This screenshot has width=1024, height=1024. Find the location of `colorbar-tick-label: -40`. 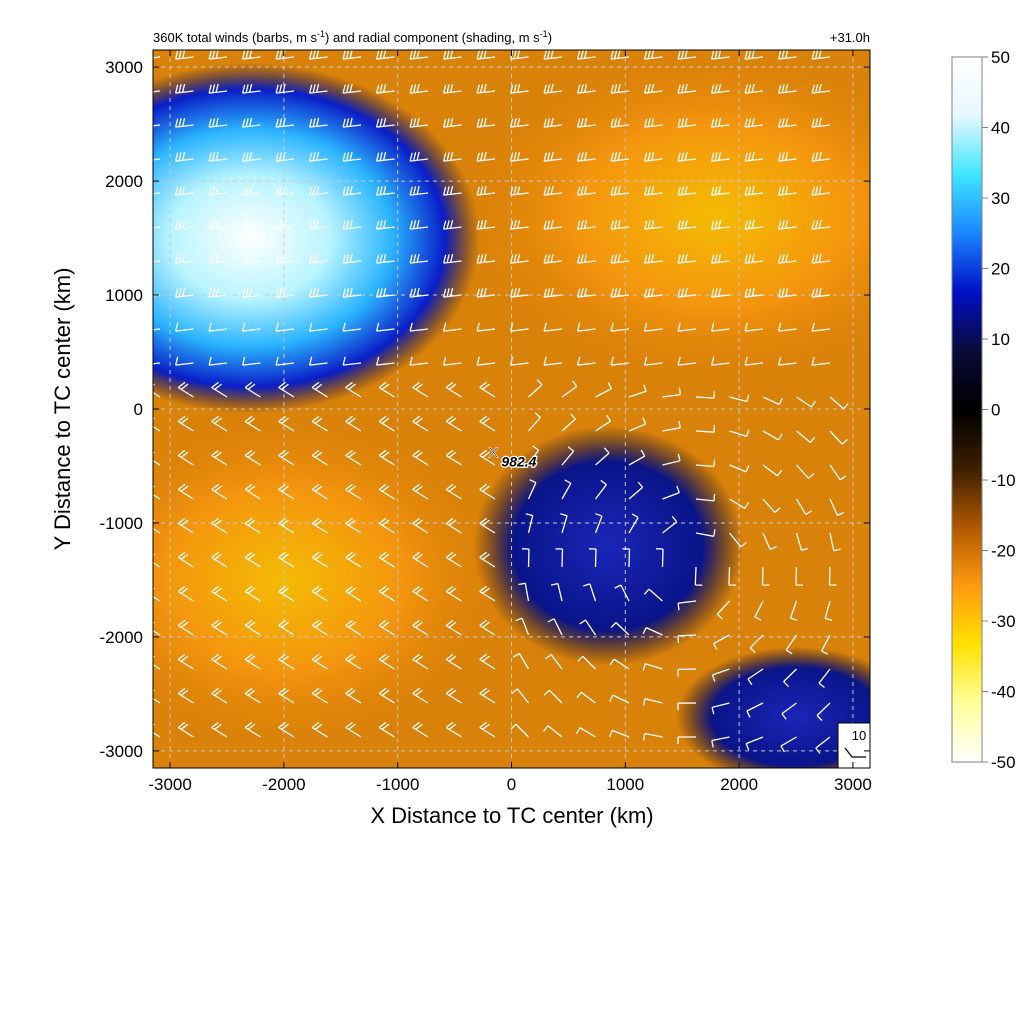

colorbar-tick-label: -40 is located at coordinates (1003, 692).